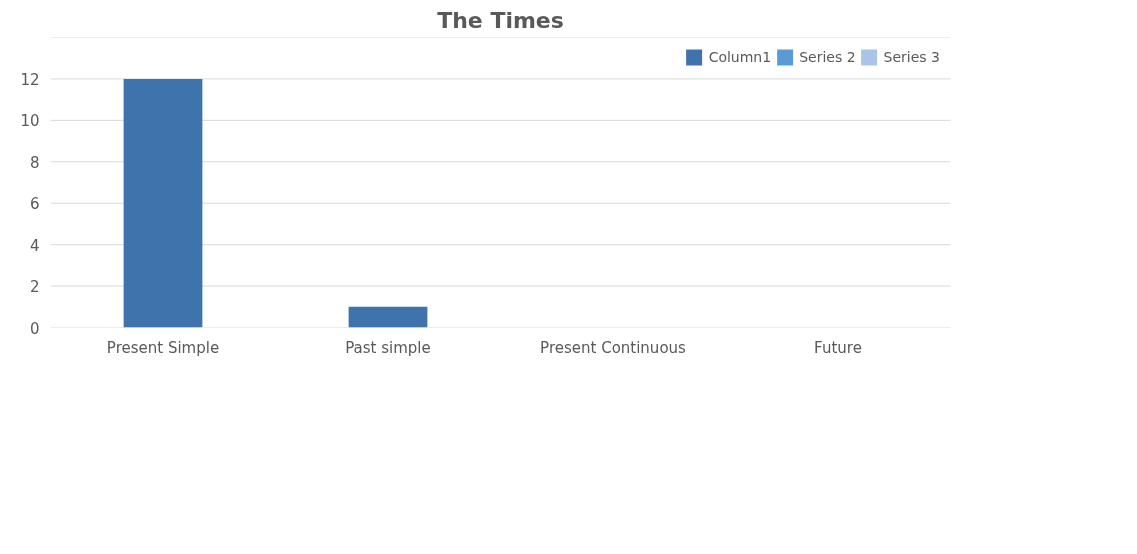 This screenshot has height=554, width=1137. What do you see at coordinates (34, 162) in the screenshot?
I see `y-tick-label: 8` at bounding box center [34, 162].